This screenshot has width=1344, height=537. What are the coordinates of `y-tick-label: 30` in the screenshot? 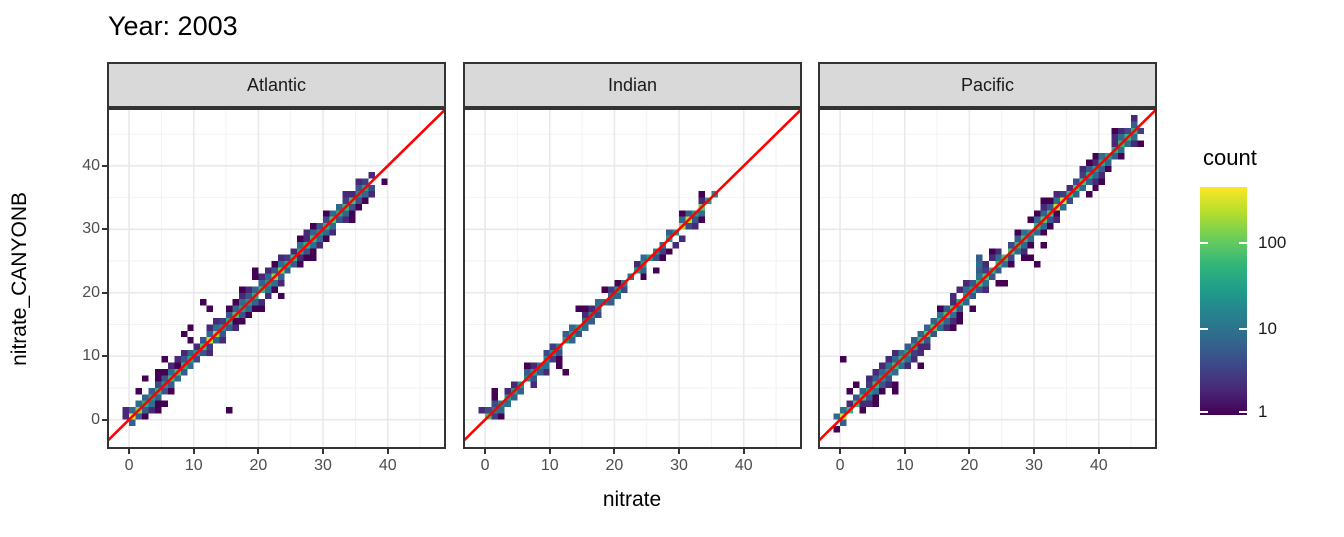 It's located at (91, 229).